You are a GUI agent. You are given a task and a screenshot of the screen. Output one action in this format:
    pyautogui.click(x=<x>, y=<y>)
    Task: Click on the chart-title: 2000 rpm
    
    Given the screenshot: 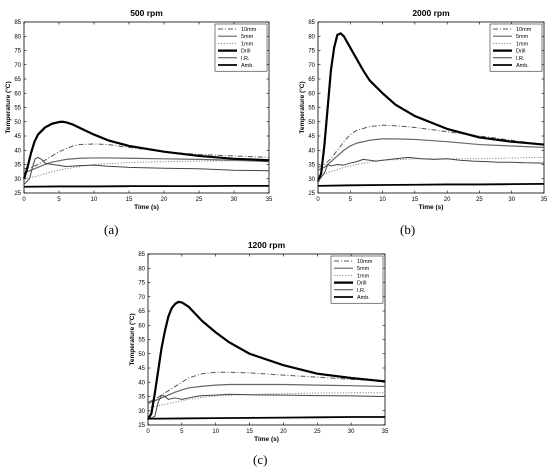 What is the action you would take?
    pyautogui.click(x=431, y=13)
    